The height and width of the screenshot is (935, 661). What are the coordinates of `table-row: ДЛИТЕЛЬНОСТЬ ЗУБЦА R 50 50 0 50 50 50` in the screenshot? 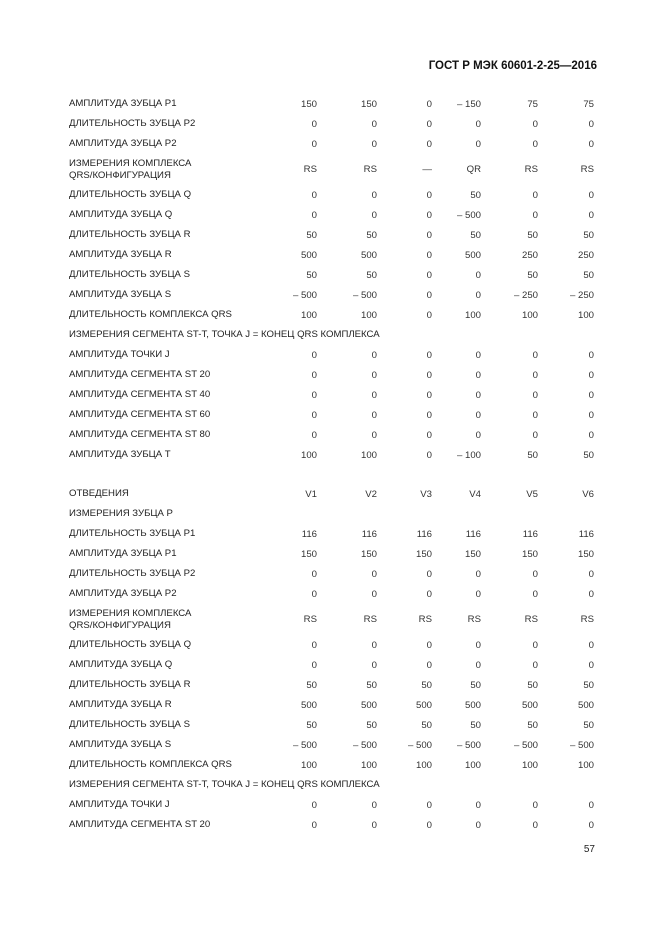 It's located at (331, 235).